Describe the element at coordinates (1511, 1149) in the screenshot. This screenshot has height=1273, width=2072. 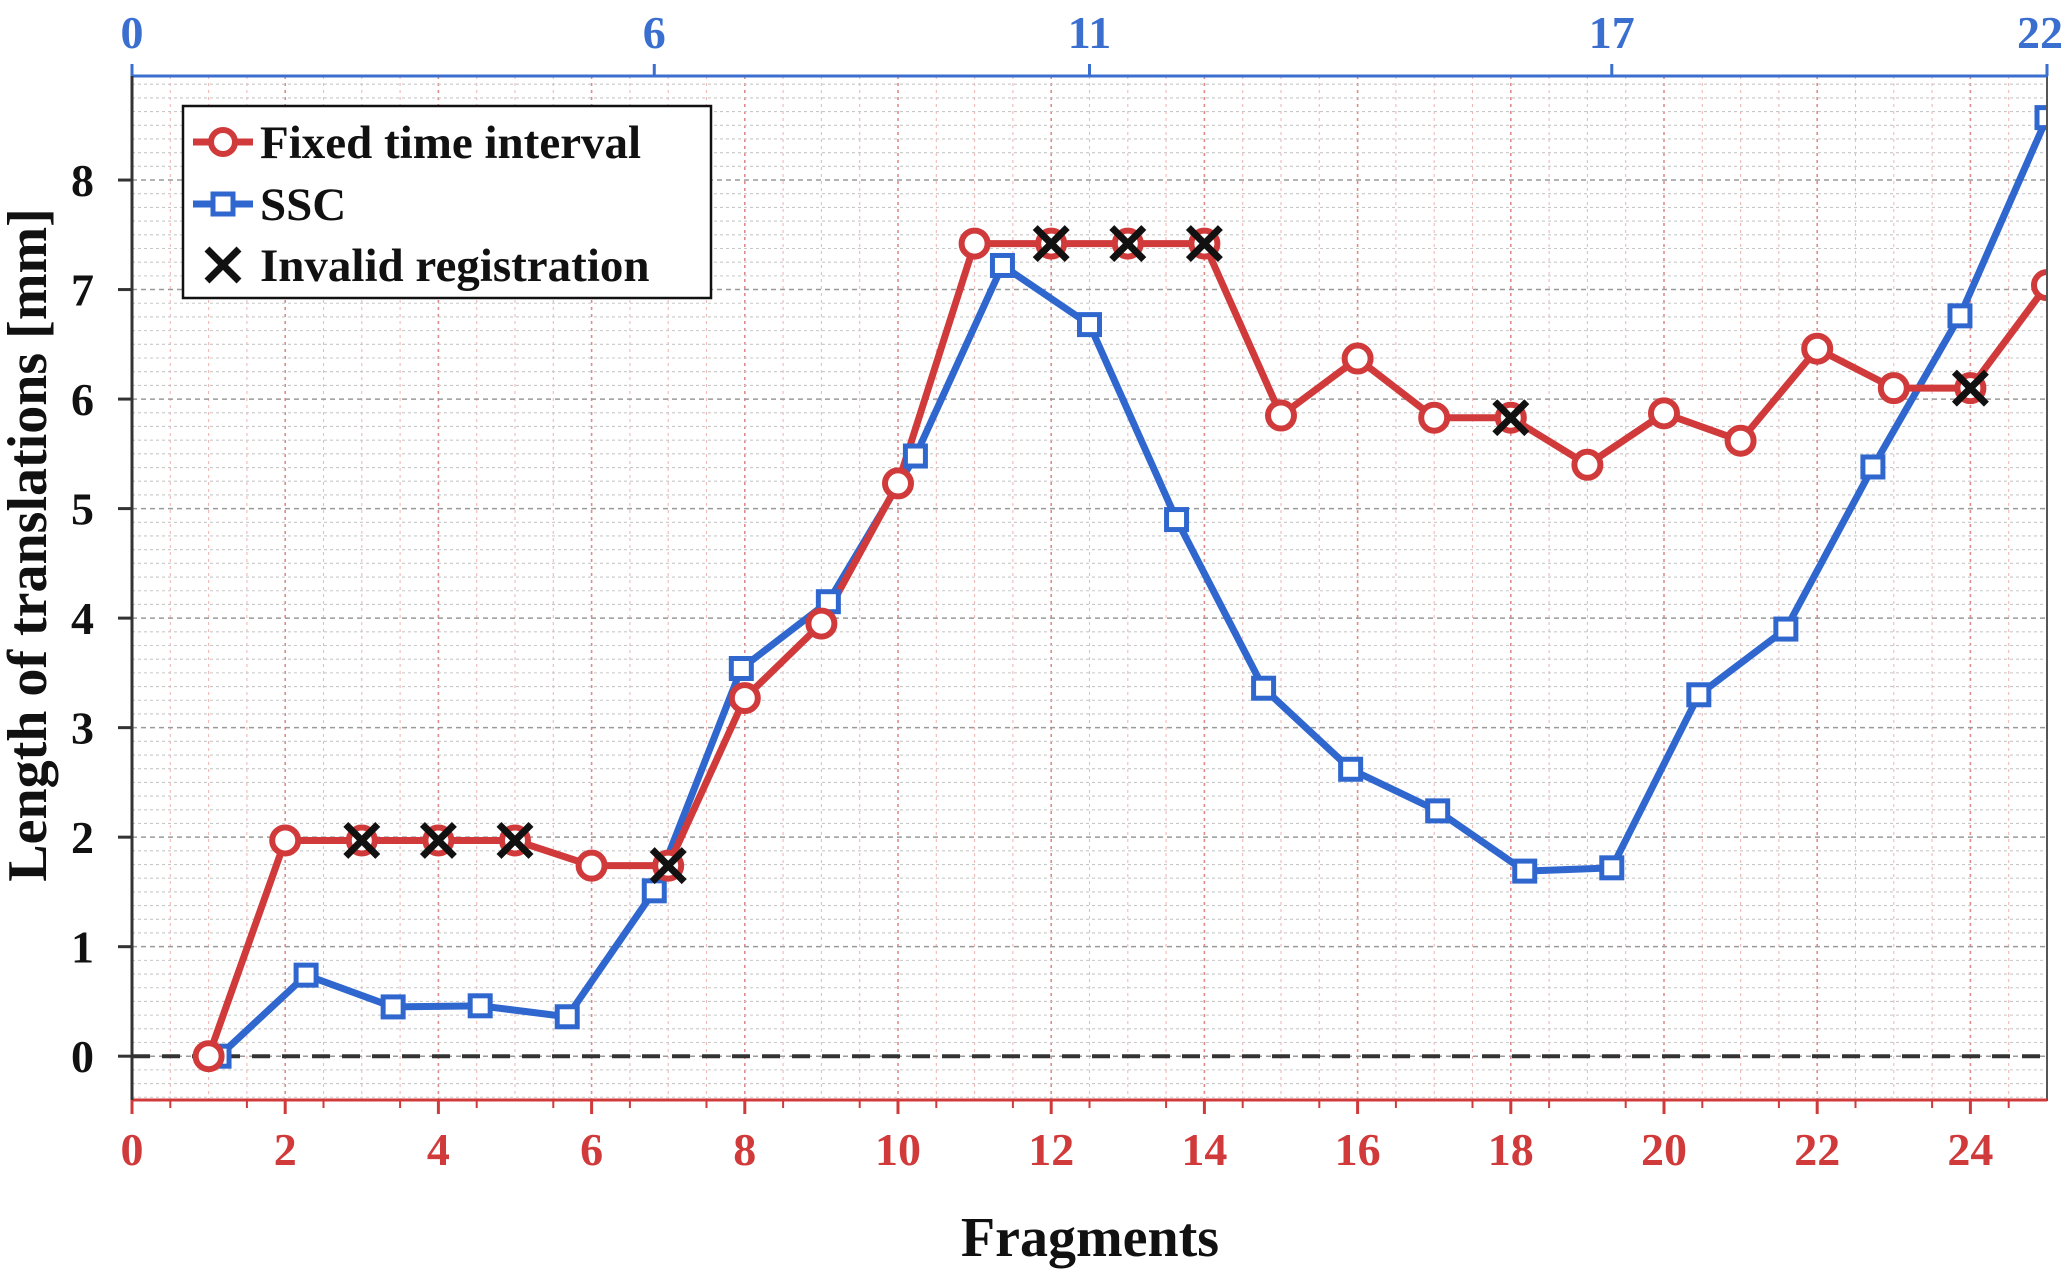
I see `x-tick-label: 18` at that location.